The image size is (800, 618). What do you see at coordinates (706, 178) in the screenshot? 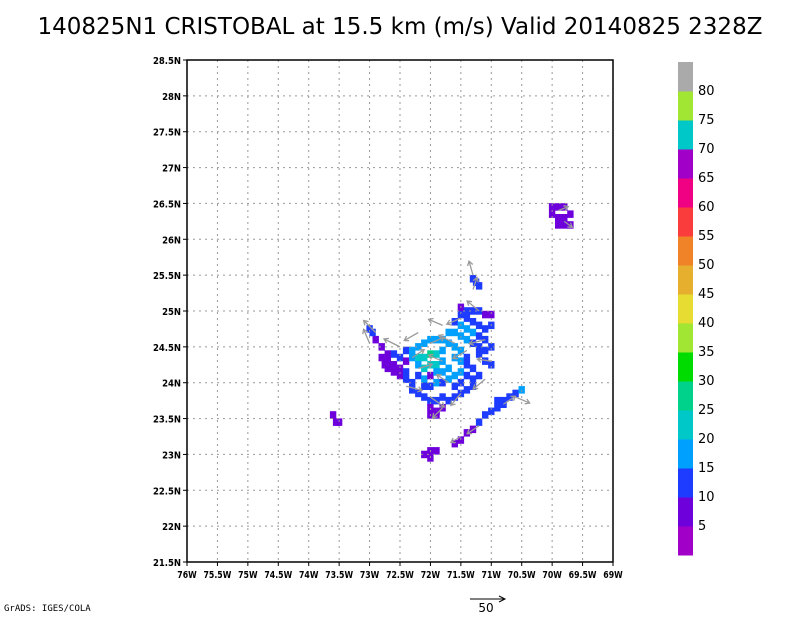
I see `colorbar-label: 65` at bounding box center [706, 178].